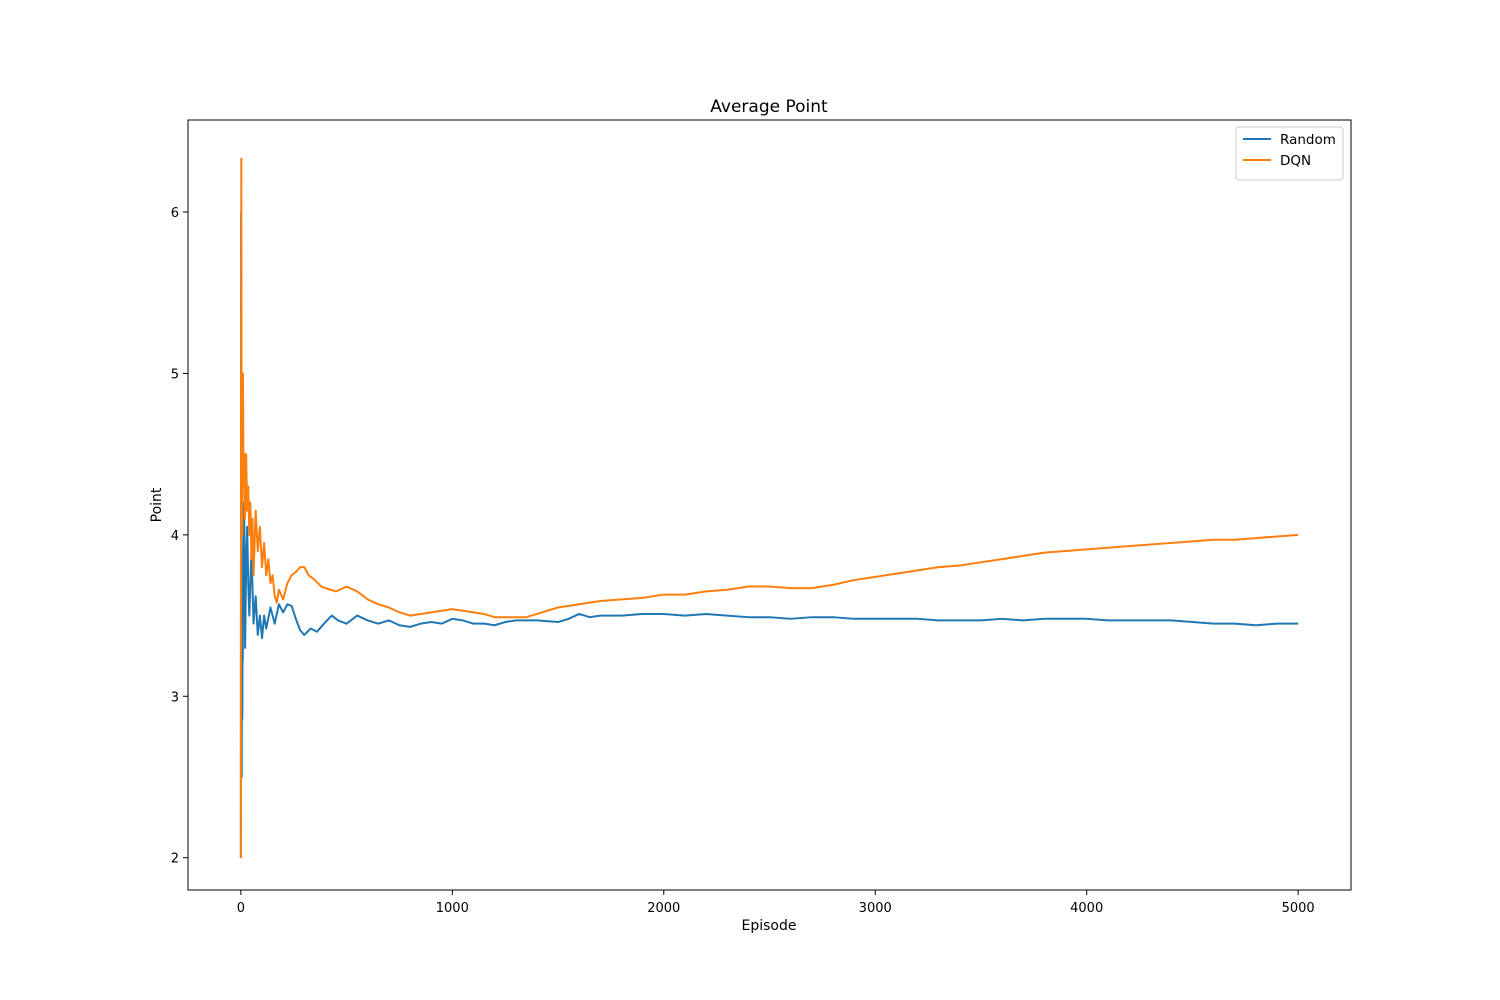  What do you see at coordinates (1298, 908) in the screenshot?
I see `x-tick-label: 5000` at bounding box center [1298, 908].